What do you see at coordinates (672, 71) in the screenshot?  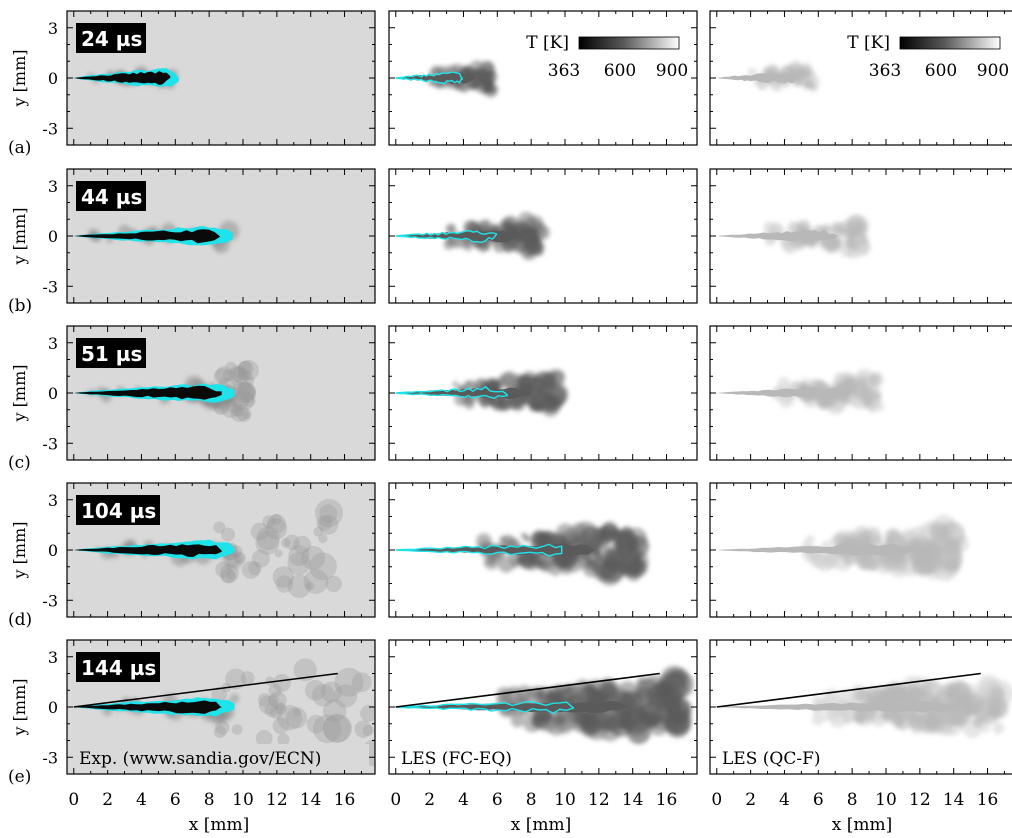 I see `colorbar-tick-label: 900` at bounding box center [672, 71].